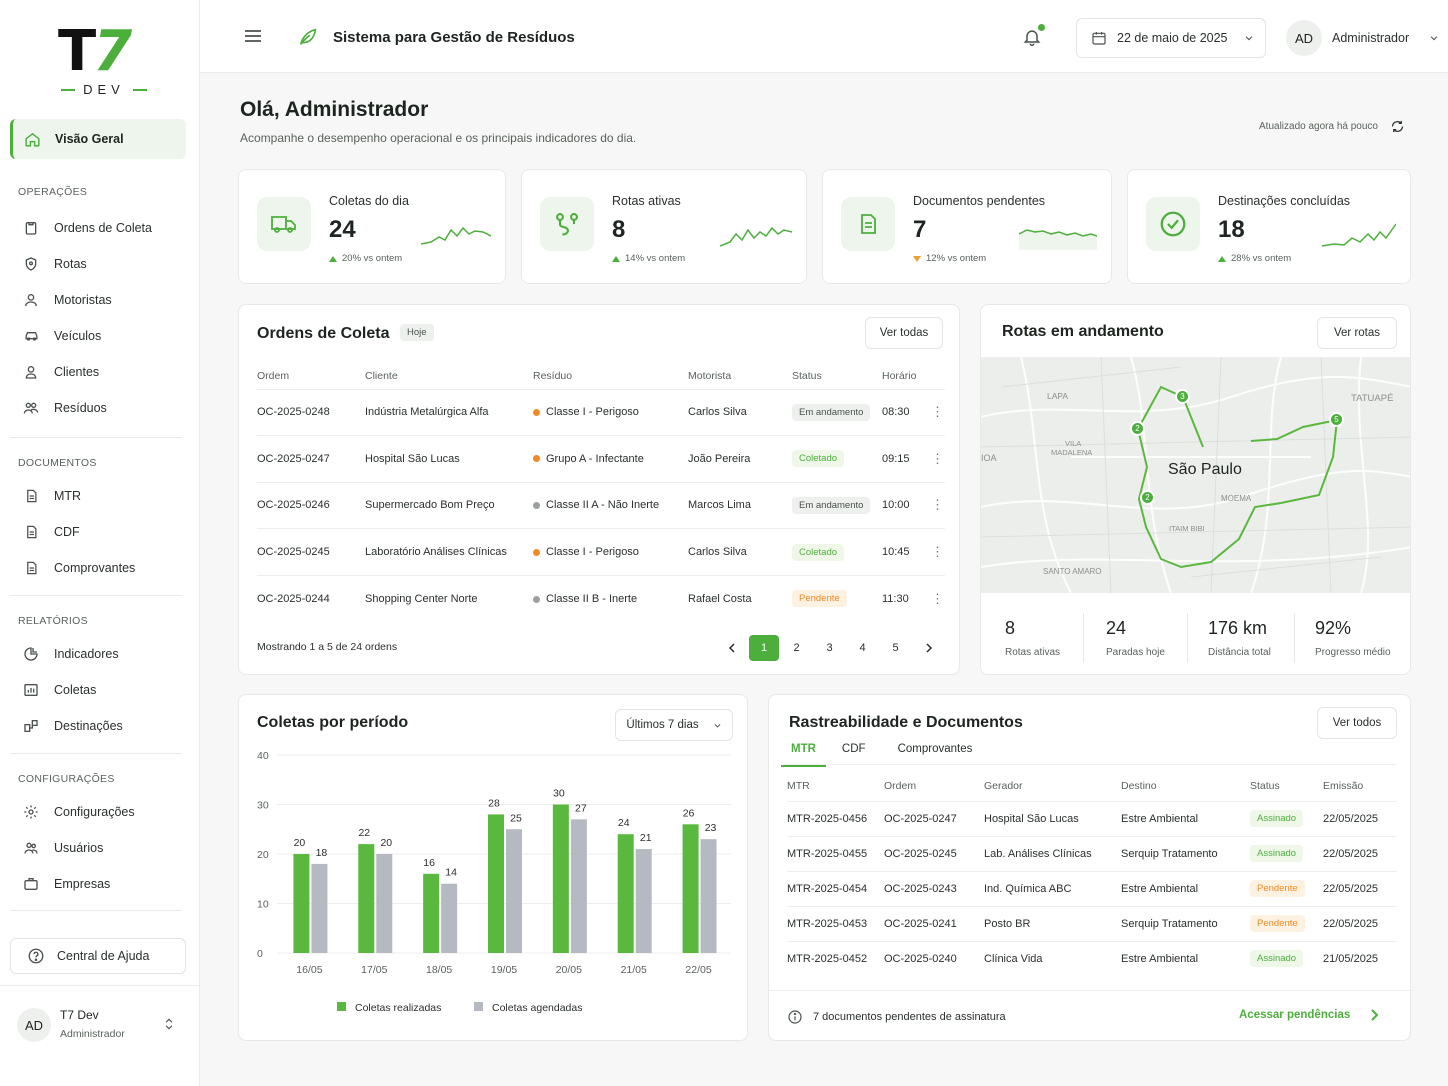  Describe the element at coordinates (98, 726) in the screenshot. I see `nav-destinacoes: Destinações` at that location.